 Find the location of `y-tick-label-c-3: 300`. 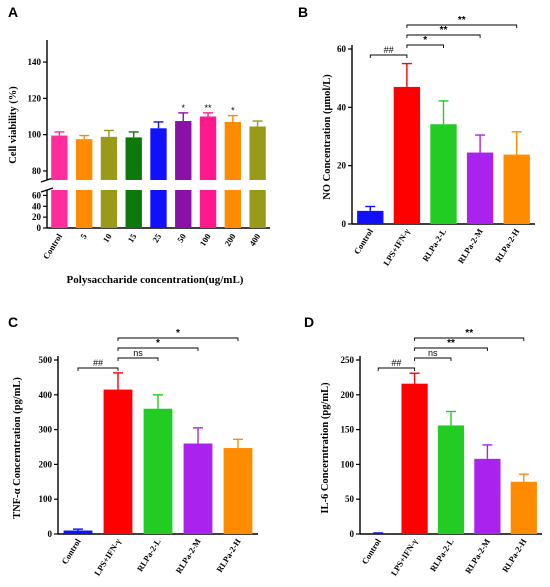

y-tick-label-c-3: 300 is located at coordinates (46, 430).